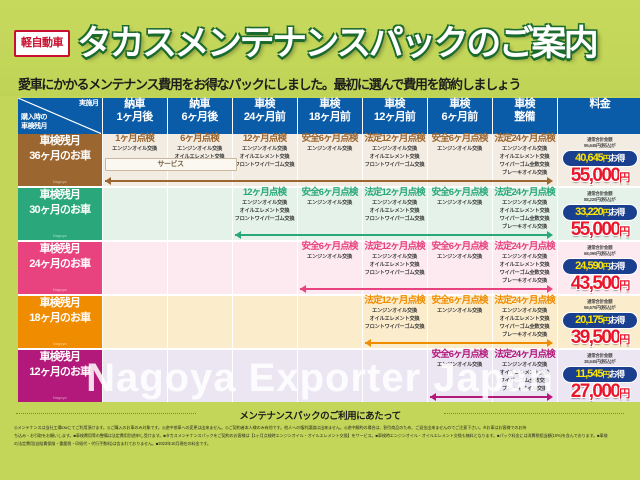 This screenshot has width=640, height=480. What do you see at coordinates (589, 157) in the screenshot?
I see `savings-amount: 40,645` at bounding box center [589, 157].